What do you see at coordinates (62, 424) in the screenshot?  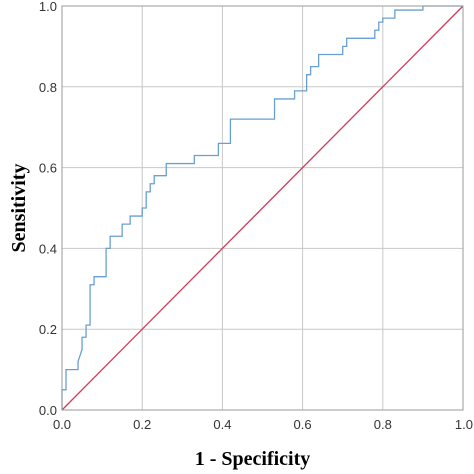 I see `x-tick-label: 0.0` at bounding box center [62, 424].